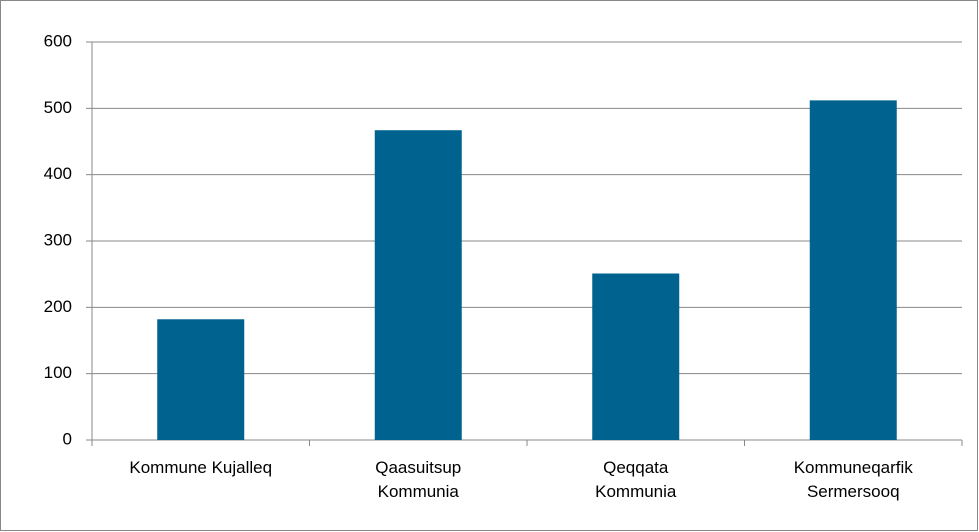 The height and width of the screenshot is (532, 979). What do you see at coordinates (58, 173) in the screenshot?
I see `y-tick-label: 400` at bounding box center [58, 173].